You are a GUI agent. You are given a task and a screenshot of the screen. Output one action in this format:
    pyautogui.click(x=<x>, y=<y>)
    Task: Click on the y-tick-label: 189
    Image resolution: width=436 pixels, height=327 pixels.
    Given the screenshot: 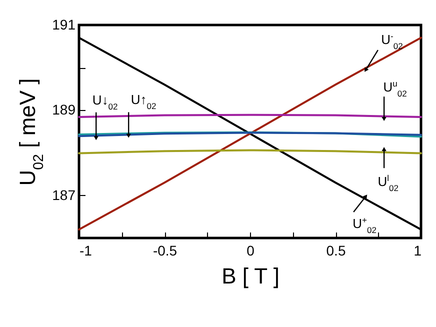 What is the action you would take?
    pyautogui.click(x=64, y=110)
    